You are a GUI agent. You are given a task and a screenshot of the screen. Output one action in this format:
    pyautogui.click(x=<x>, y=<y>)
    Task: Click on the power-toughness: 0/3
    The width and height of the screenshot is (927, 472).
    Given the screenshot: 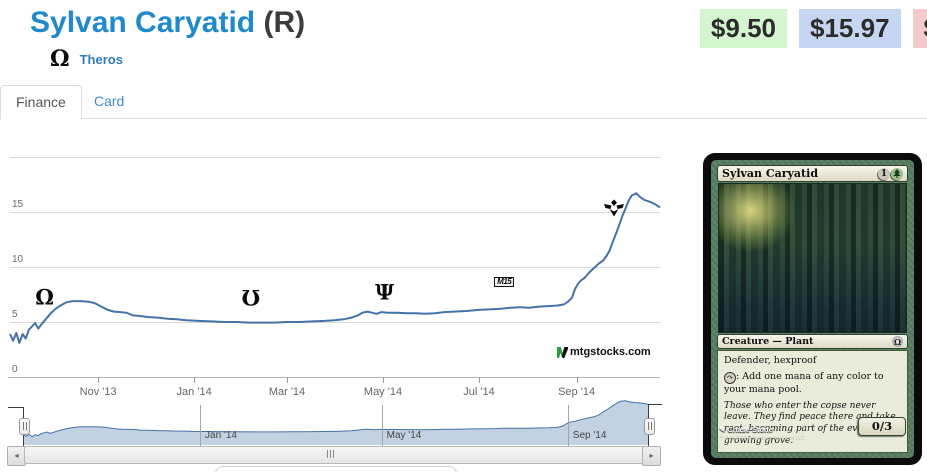 What is the action you would take?
    pyautogui.click(x=882, y=426)
    